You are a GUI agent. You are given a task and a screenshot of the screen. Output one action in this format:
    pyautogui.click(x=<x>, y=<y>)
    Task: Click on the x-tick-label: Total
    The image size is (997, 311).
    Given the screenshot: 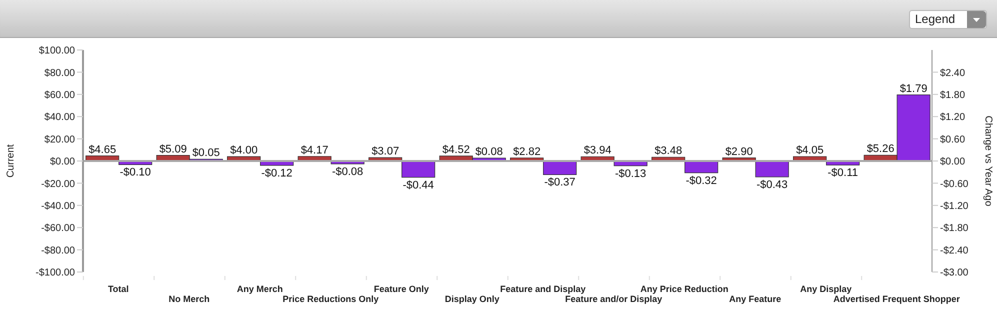 What is the action you would take?
    pyautogui.click(x=118, y=289)
    